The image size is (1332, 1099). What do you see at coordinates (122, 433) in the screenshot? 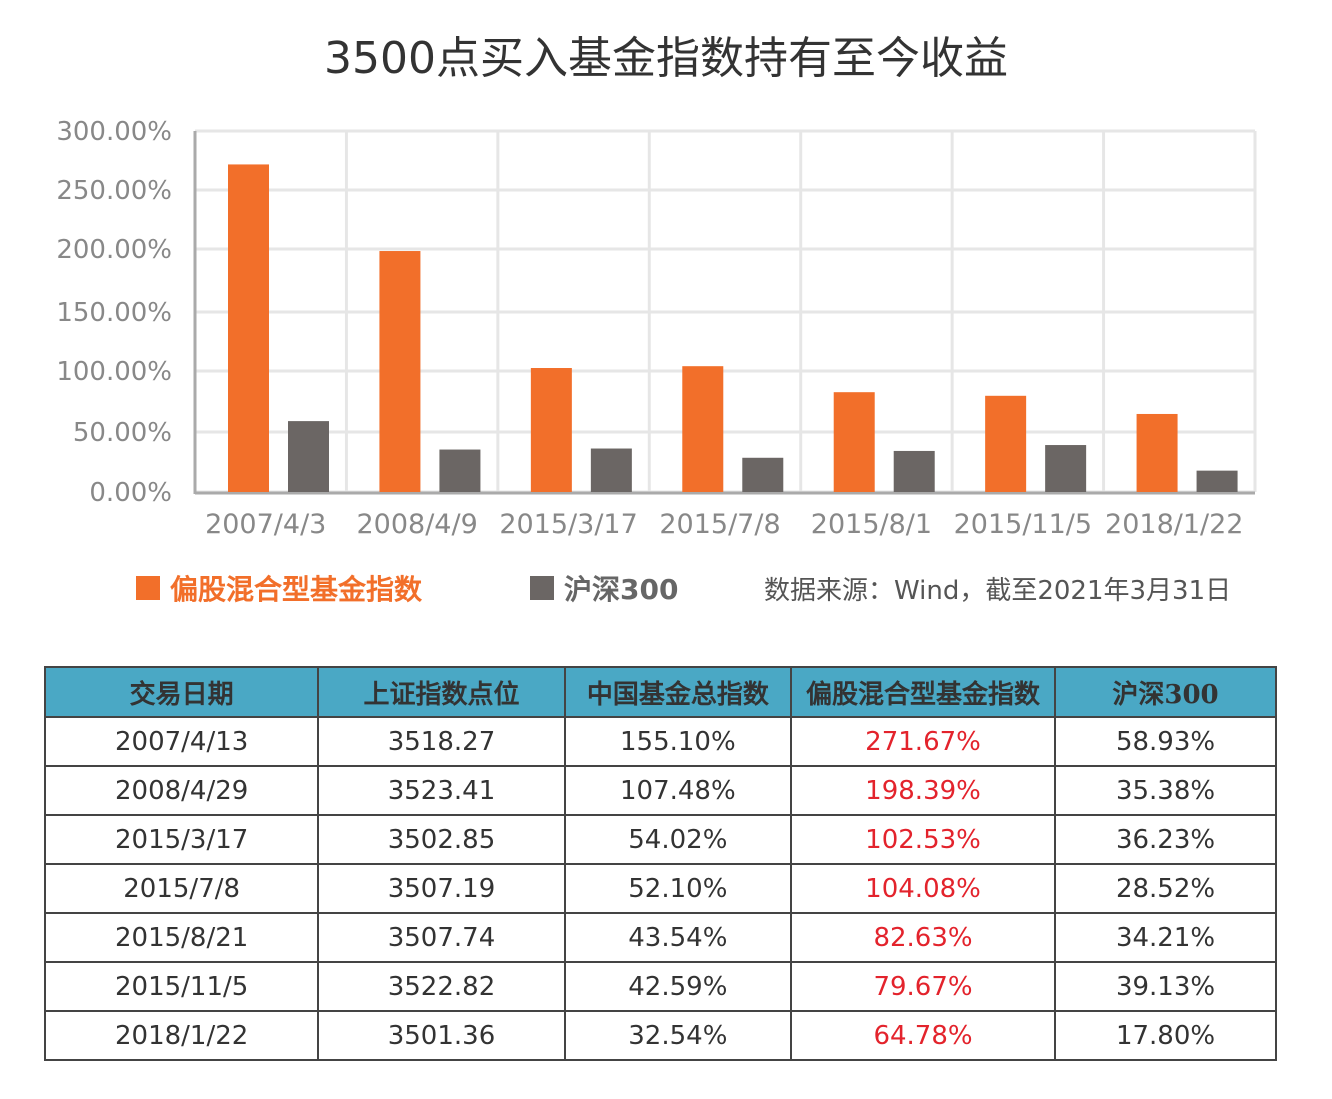
I see `y-tick-label: 50.00%` at bounding box center [122, 433].